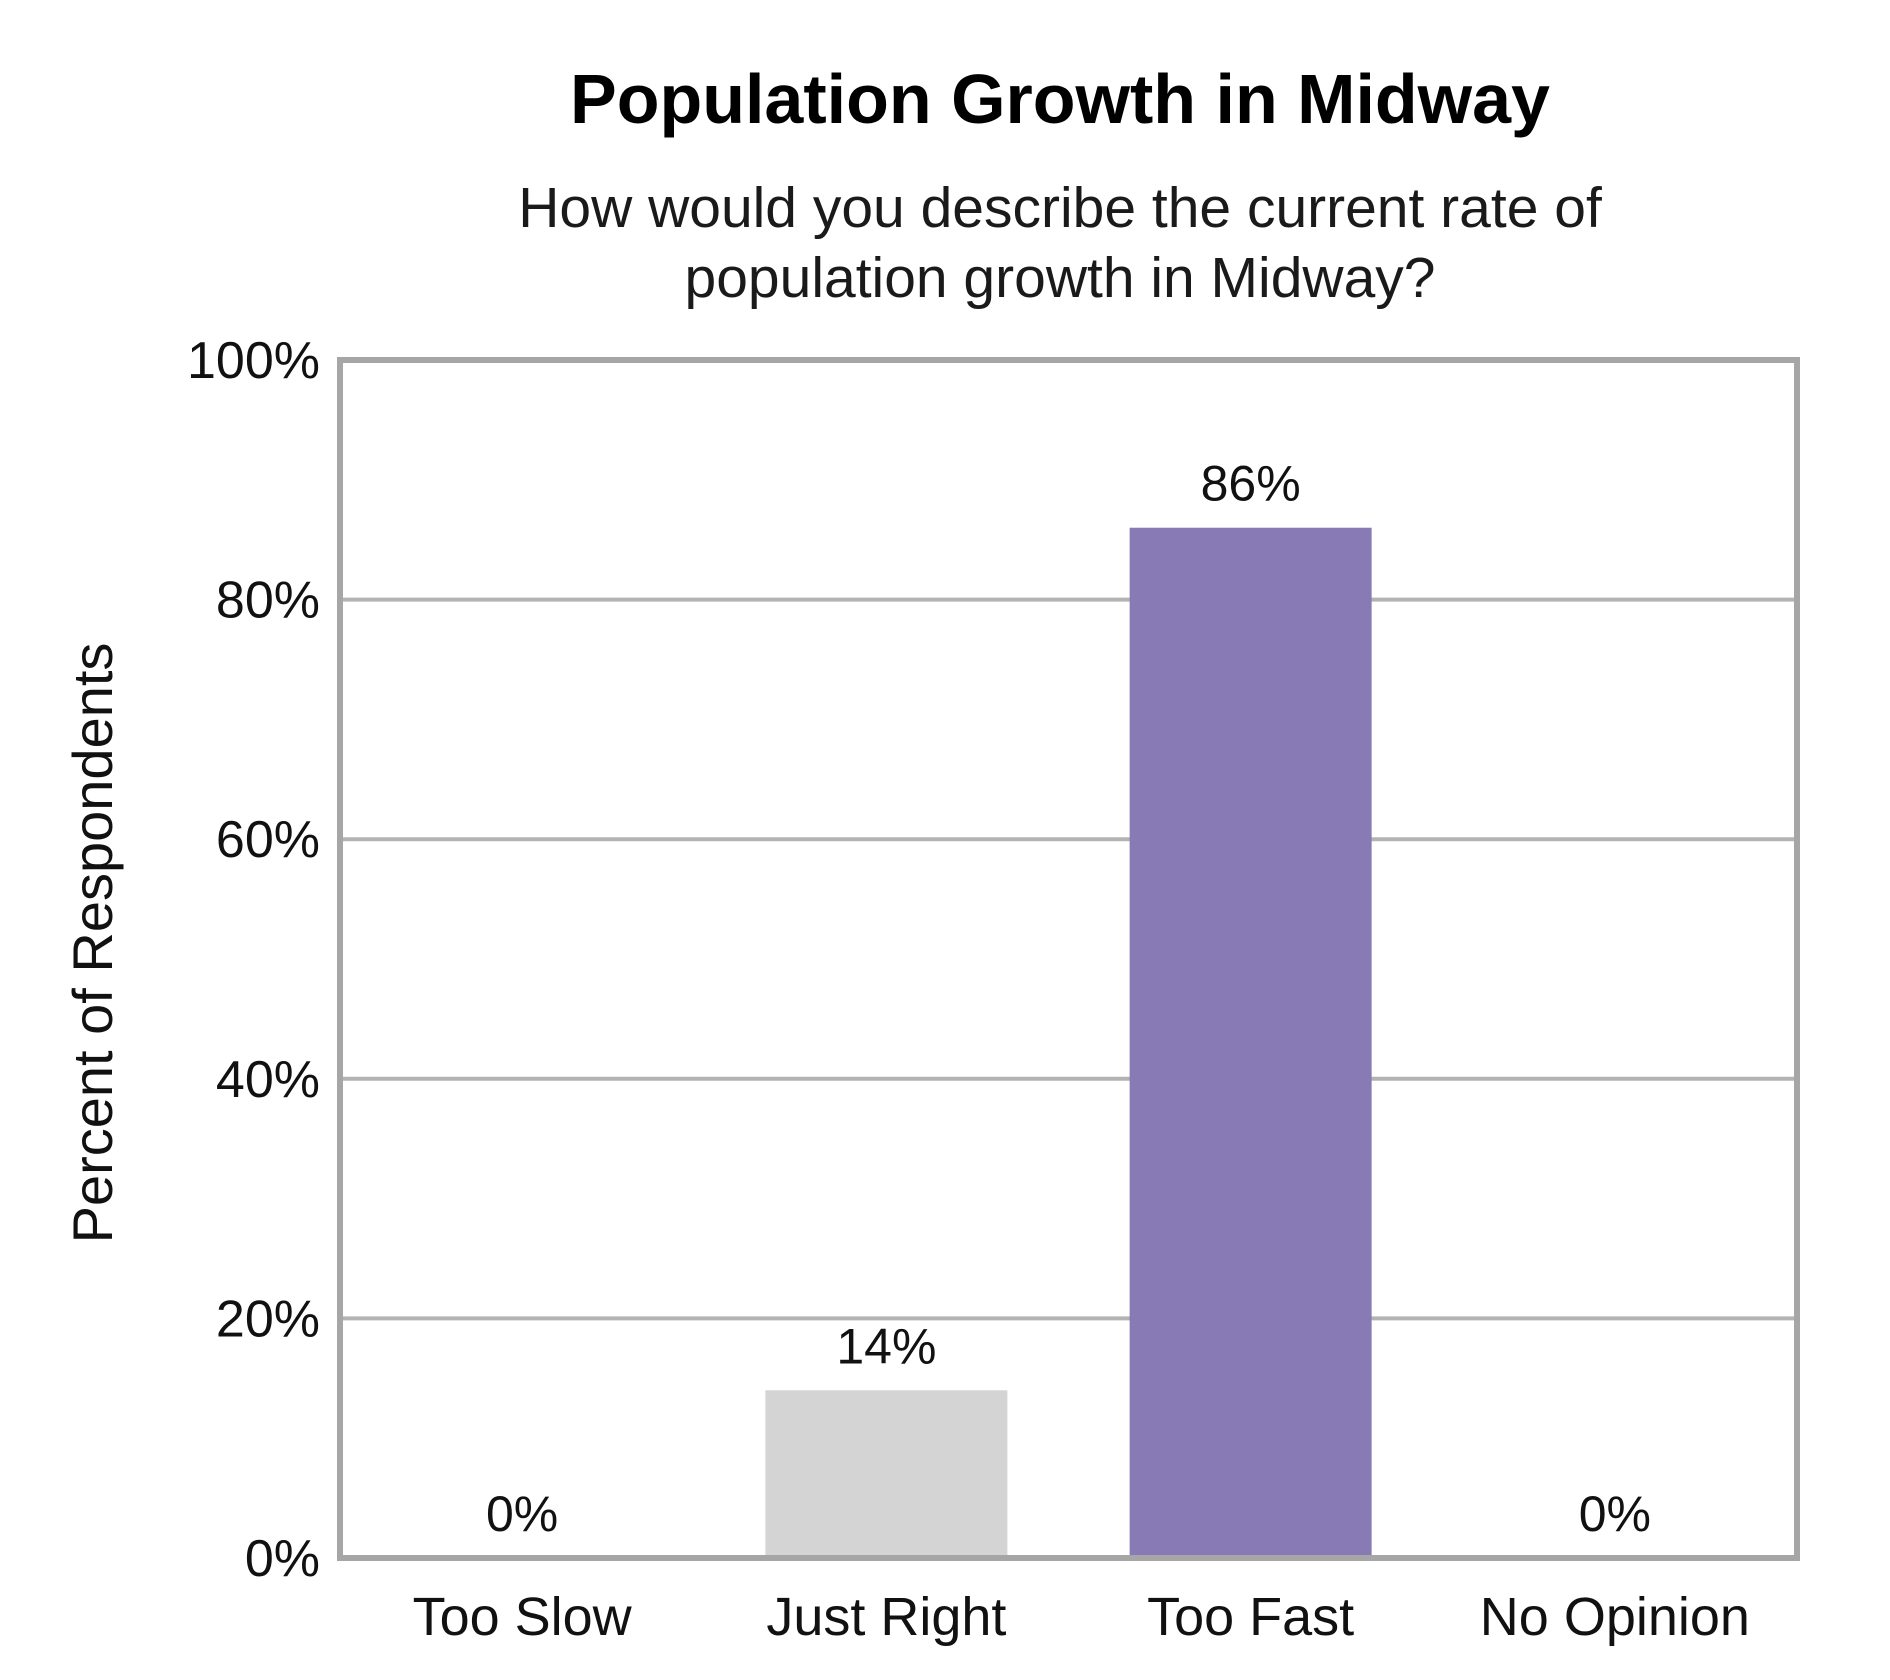 This screenshot has height=1680, width=1890. Describe the element at coordinates (886, 1617) in the screenshot. I see `x-category-label: Just Right` at that location.